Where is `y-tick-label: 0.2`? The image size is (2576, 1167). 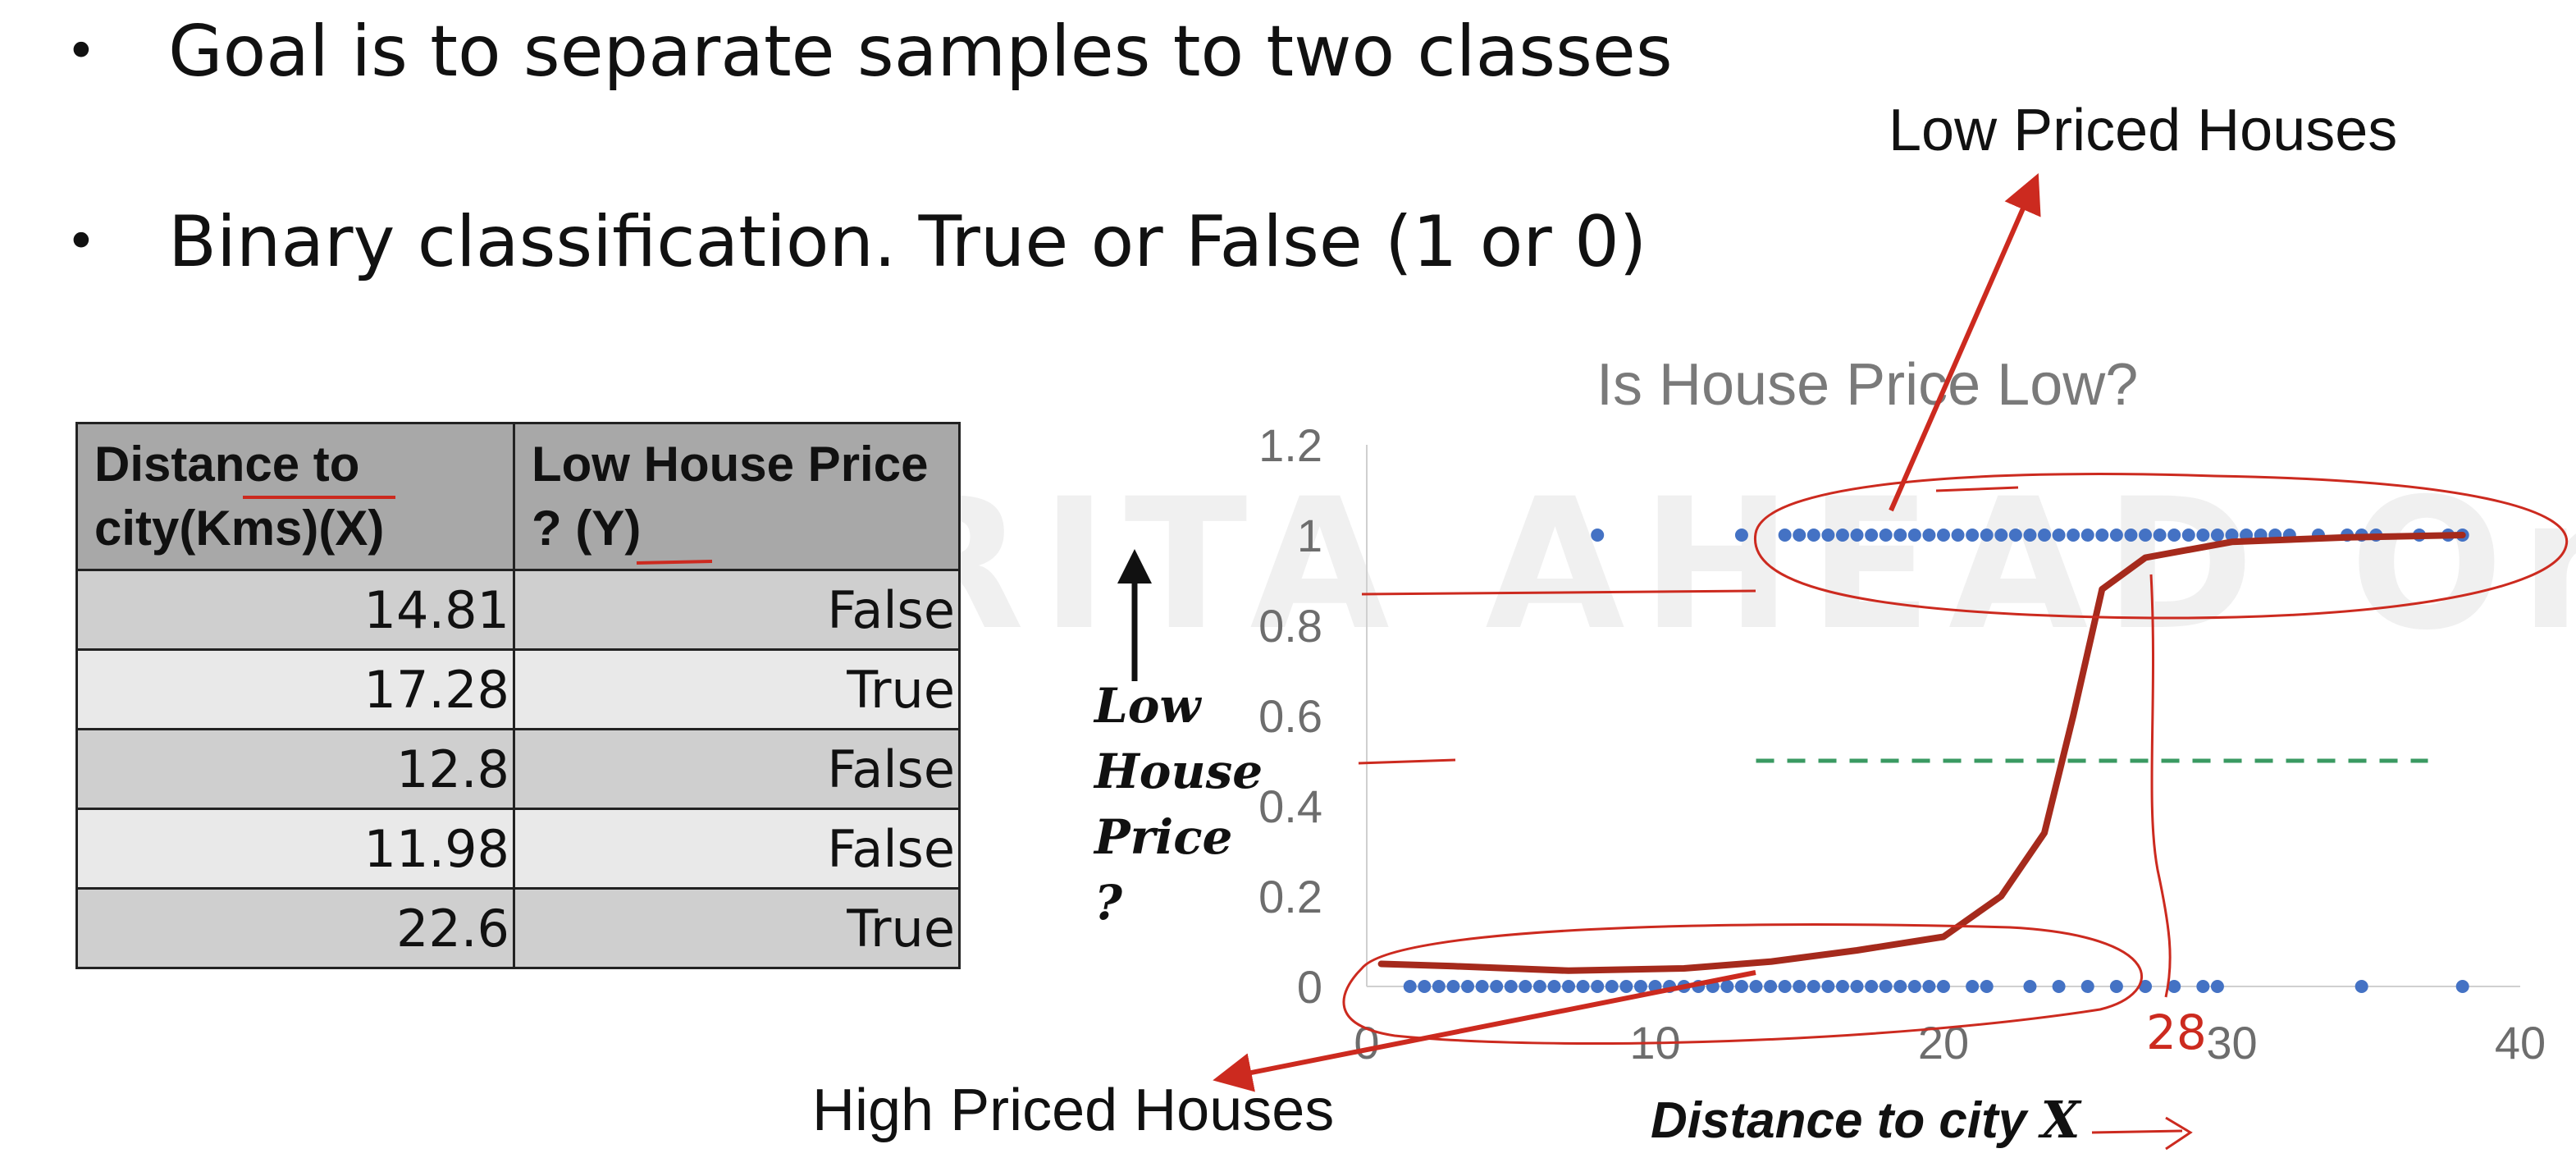 y-tick-label: 0.2 is located at coordinates (1290, 896).